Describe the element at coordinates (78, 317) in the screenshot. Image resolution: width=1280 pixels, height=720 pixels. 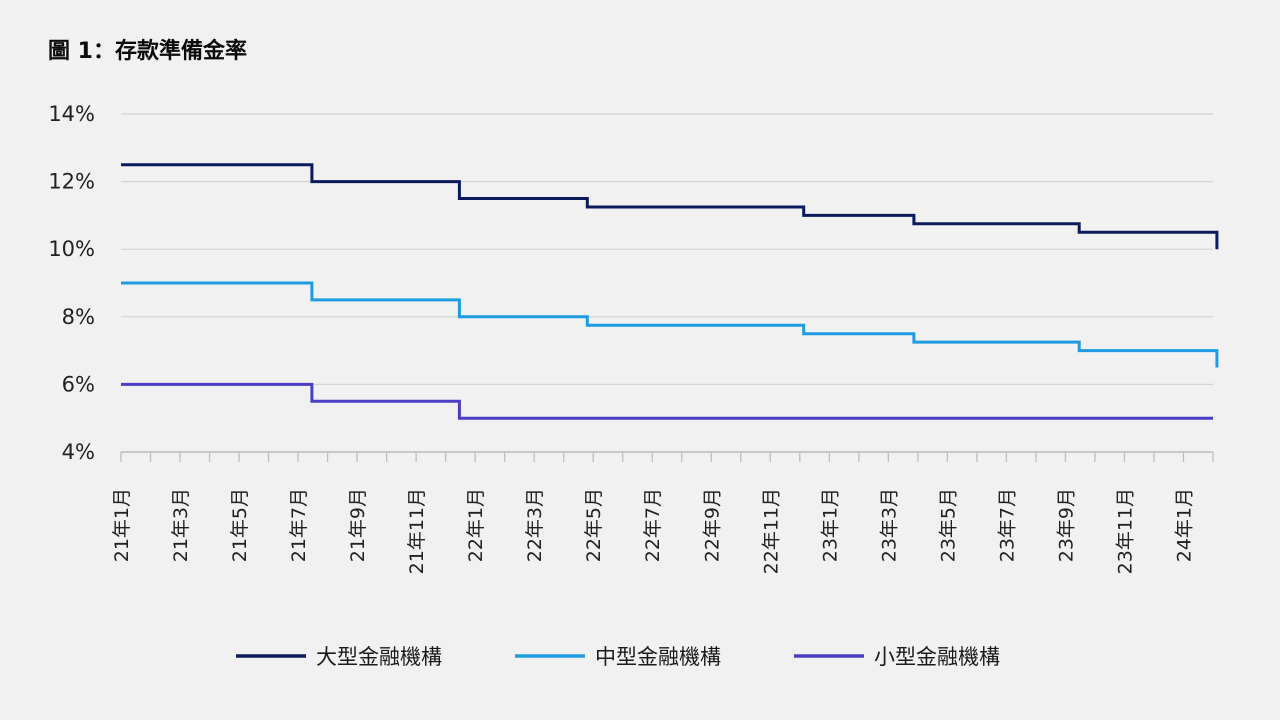
I see `y-tick-label: 8%` at that location.